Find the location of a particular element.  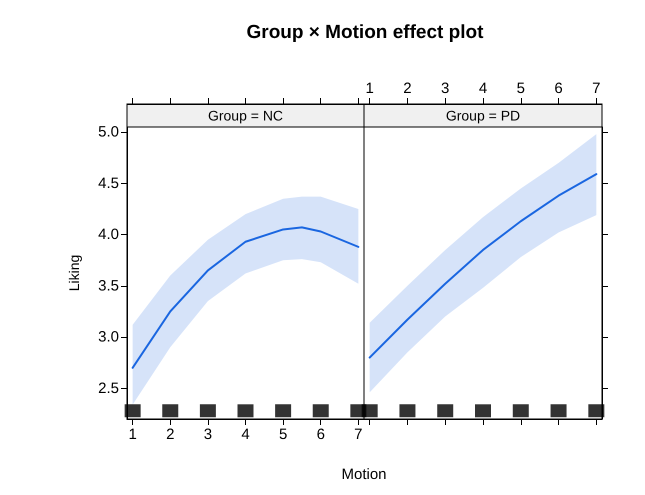

y-axis-title: Liking is located at coordinates (74, 273).